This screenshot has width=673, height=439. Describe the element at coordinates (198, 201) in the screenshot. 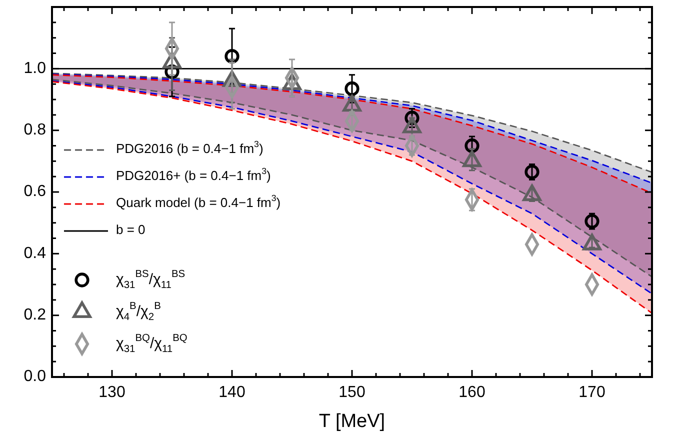

I see `legend-label: Quark model (b = 0.4−1 fm$^{3}$)` at that location.